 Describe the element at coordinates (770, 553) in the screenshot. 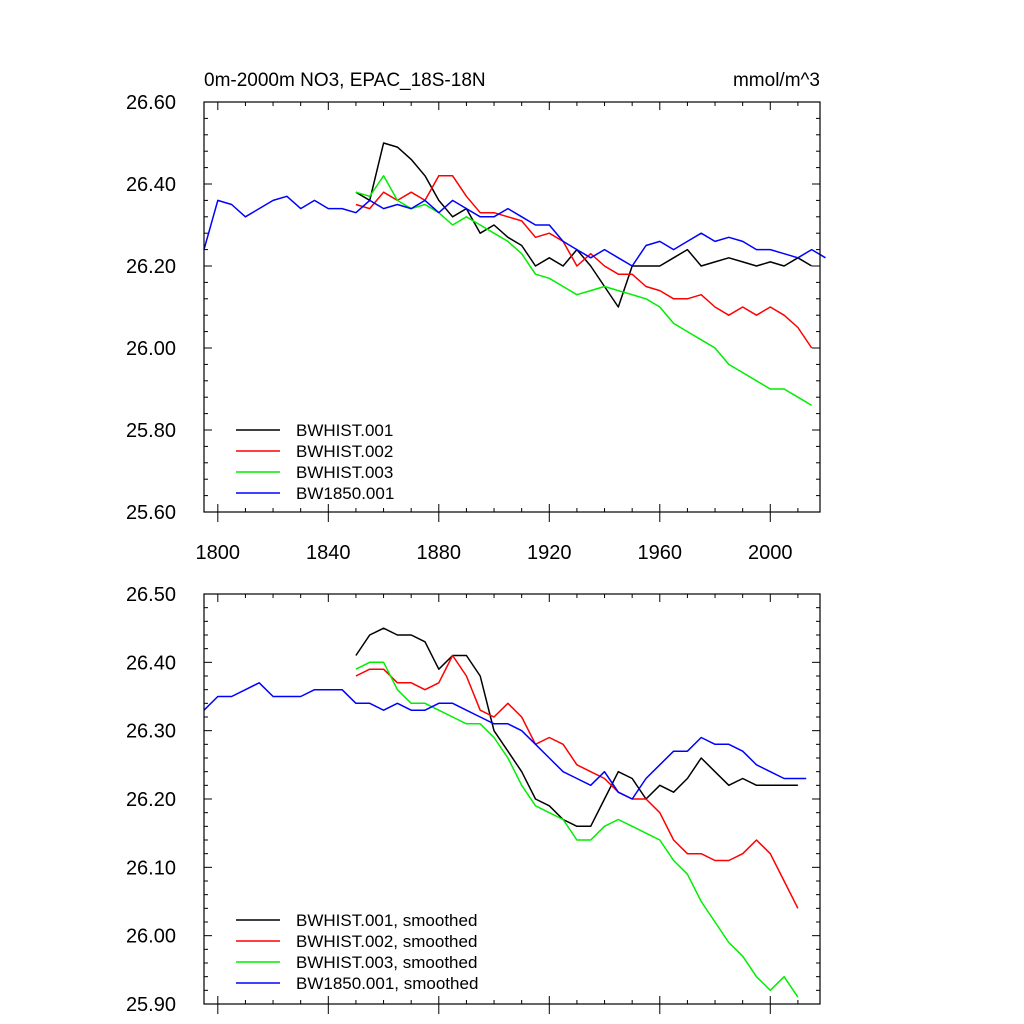

I see `top-xtick-label: 2000` at that location.